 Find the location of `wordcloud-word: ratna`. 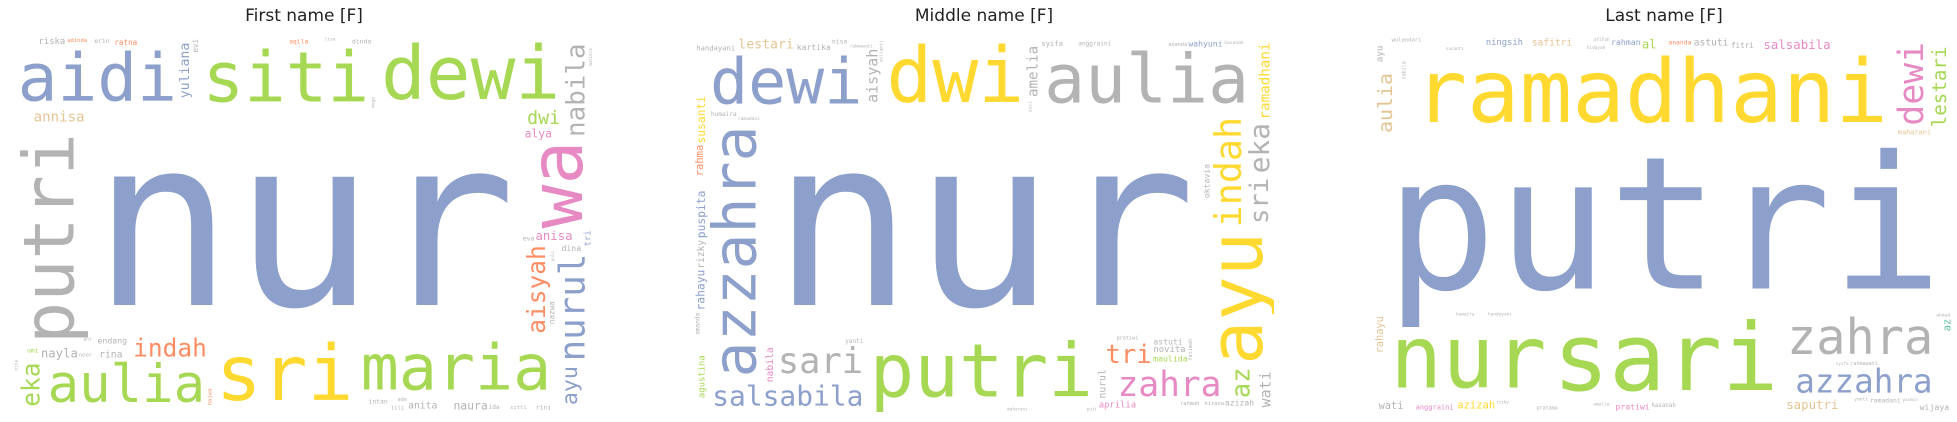

wordcloud-word: ratna is located at coordinates (125, 42).